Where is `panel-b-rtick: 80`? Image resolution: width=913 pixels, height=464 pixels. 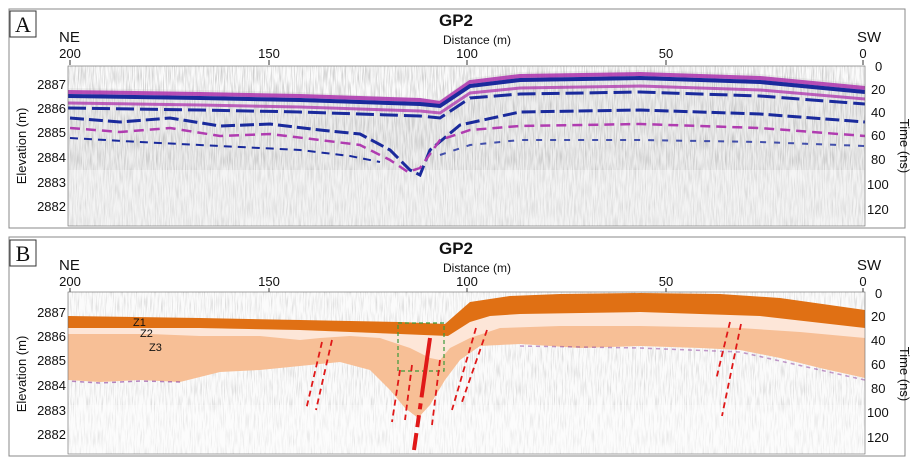
panel-b-rtick: 80 is located at coordinates (878, 388).